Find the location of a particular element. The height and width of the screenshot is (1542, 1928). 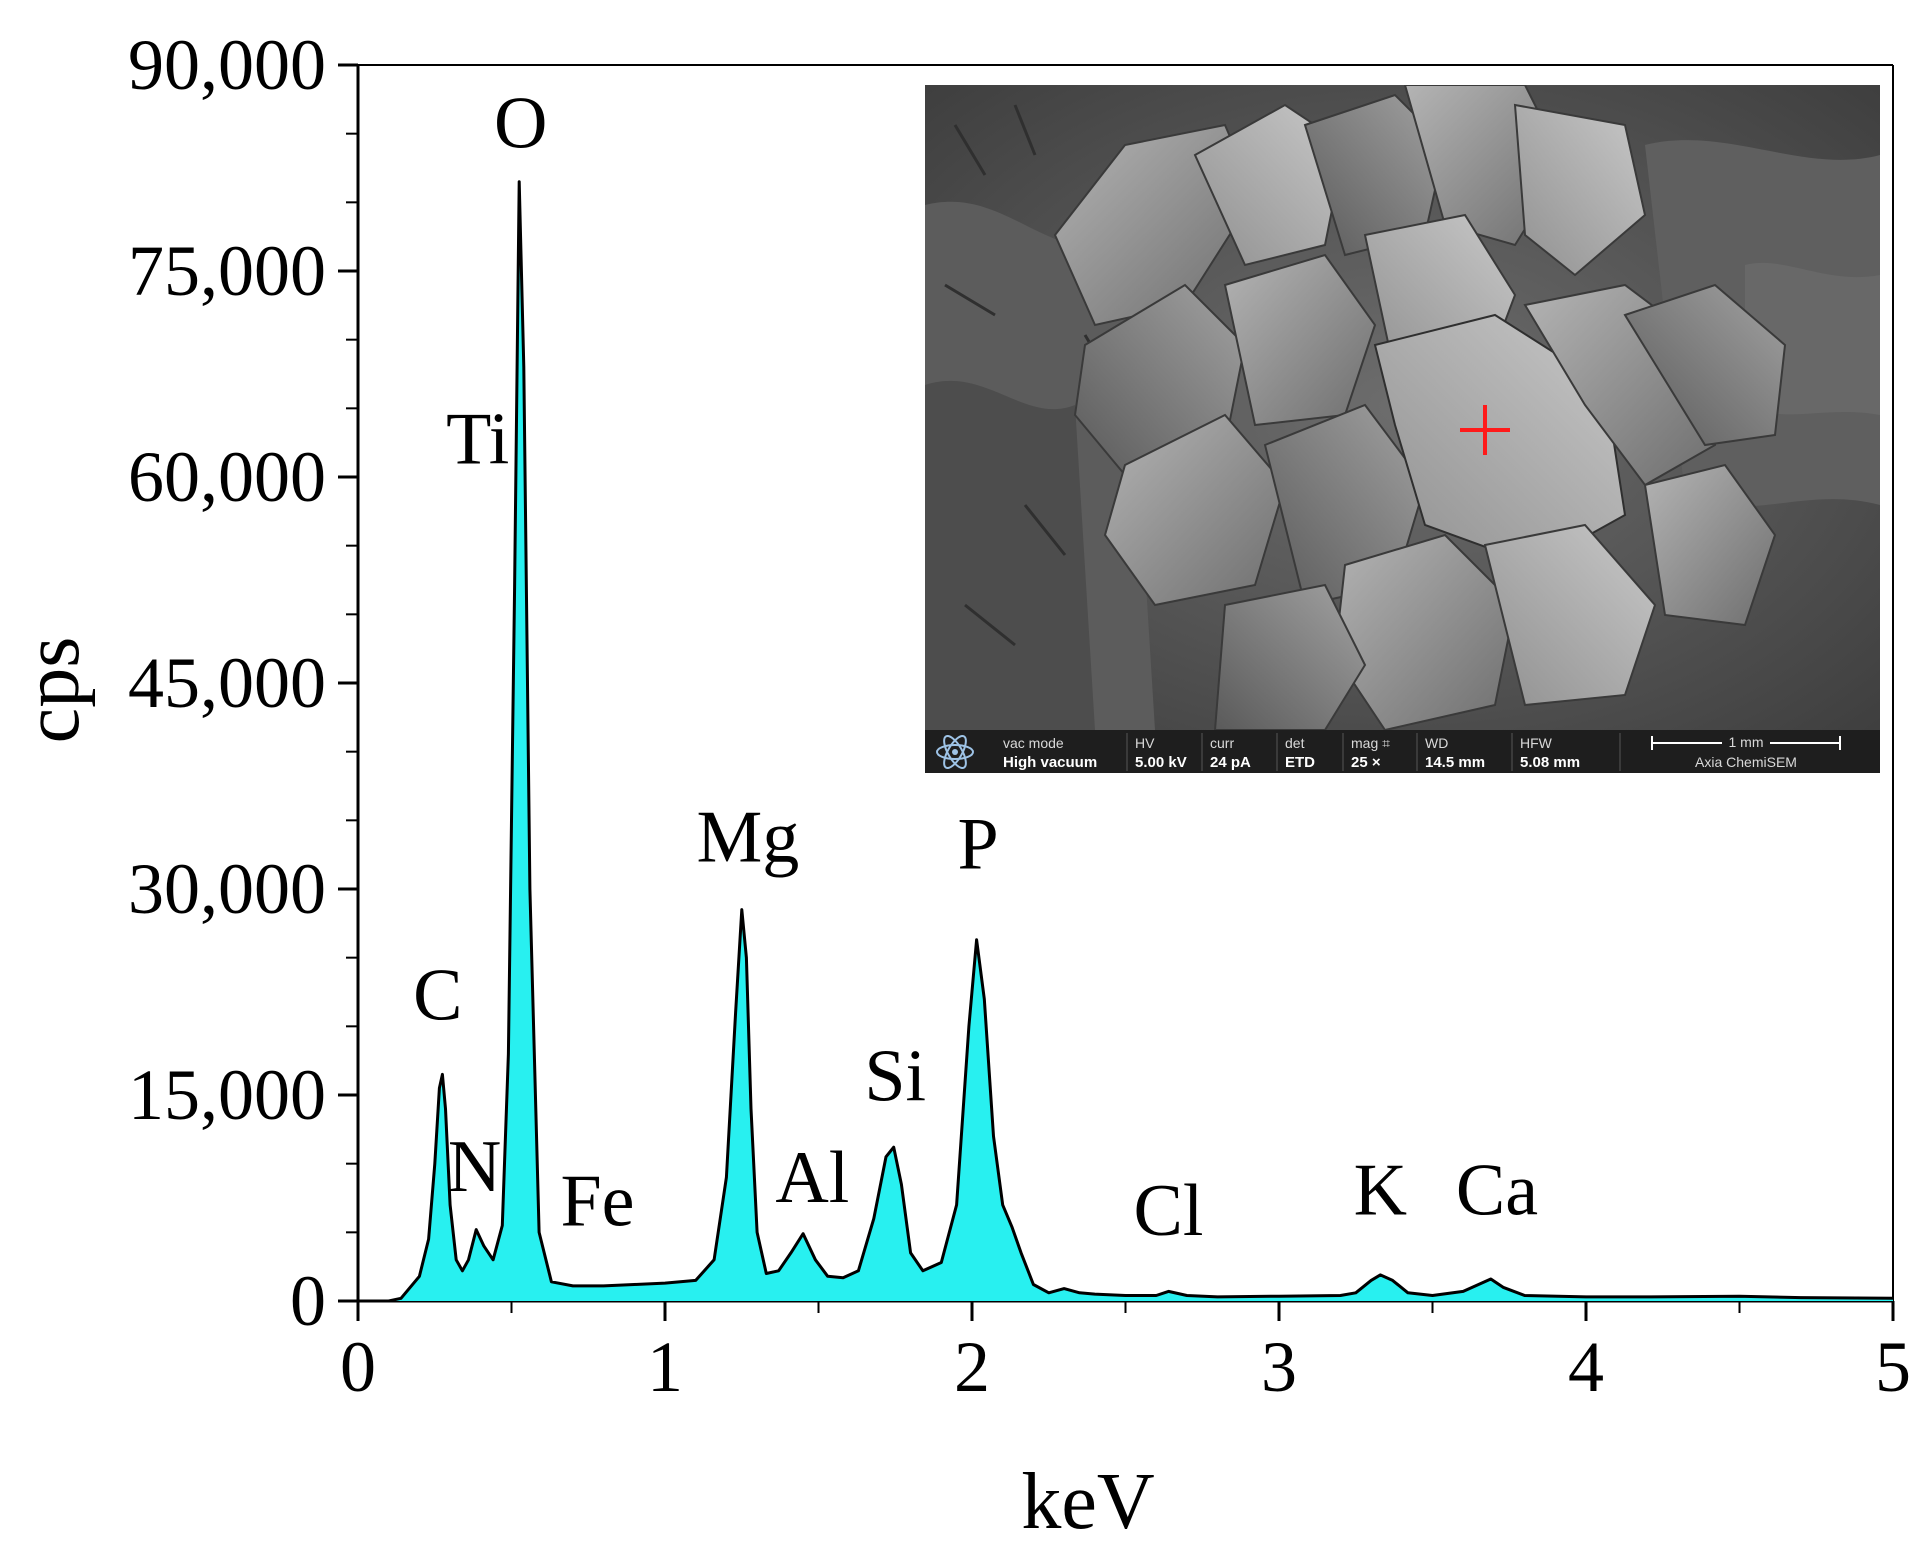

x-axis-label: keV is located at coordinates (1087, 1500).